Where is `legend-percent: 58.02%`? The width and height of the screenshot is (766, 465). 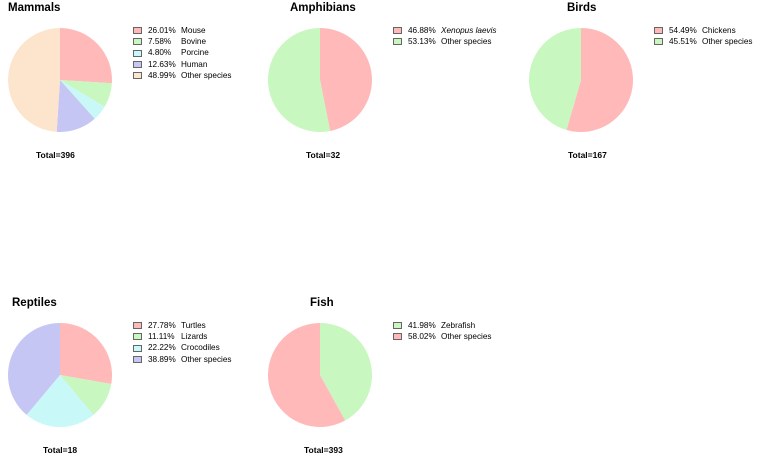
legend-percent: 58.02% is located at coordinates (422, 337).